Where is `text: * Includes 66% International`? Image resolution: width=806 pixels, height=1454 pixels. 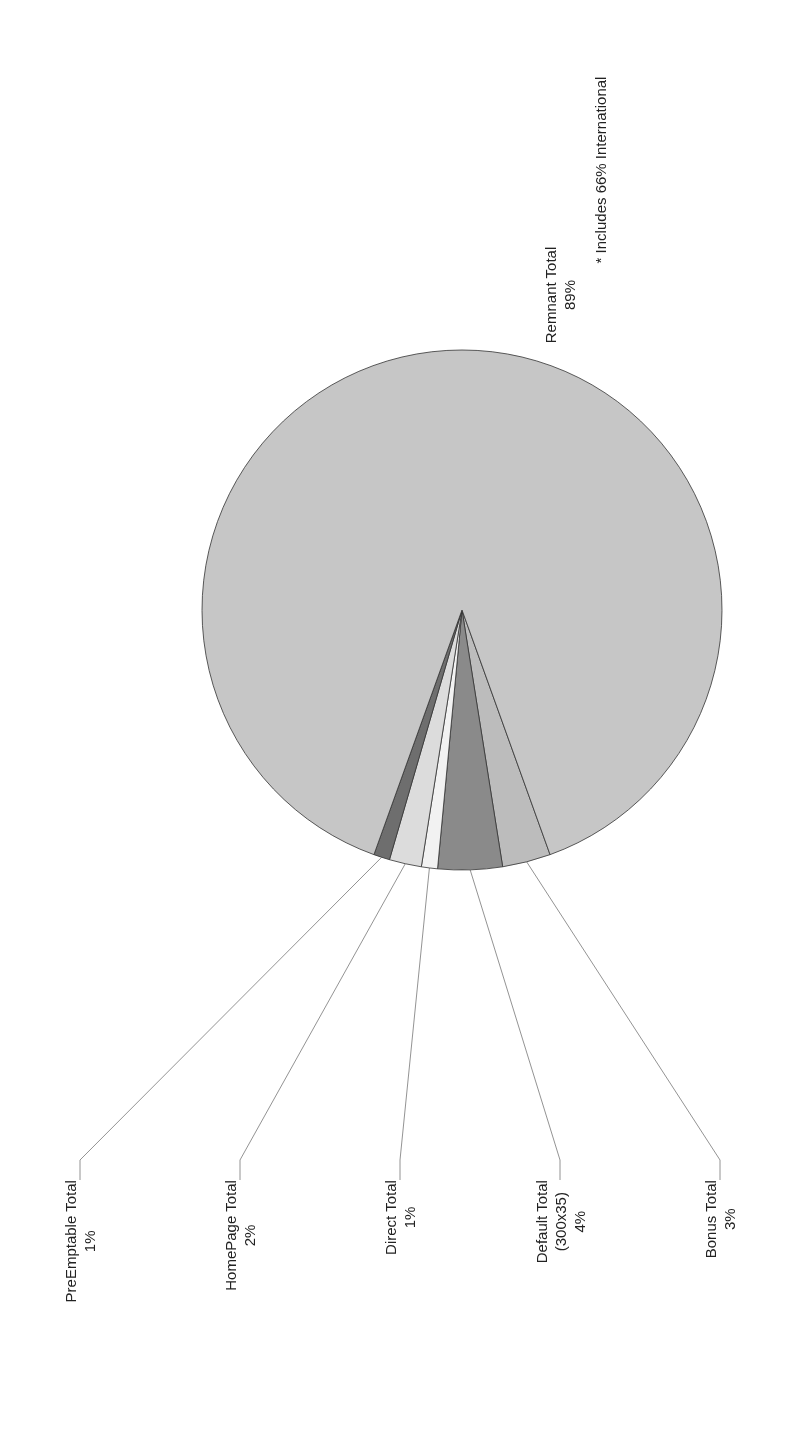
text: * Includes 66% International is located at coordinates (600, 170).